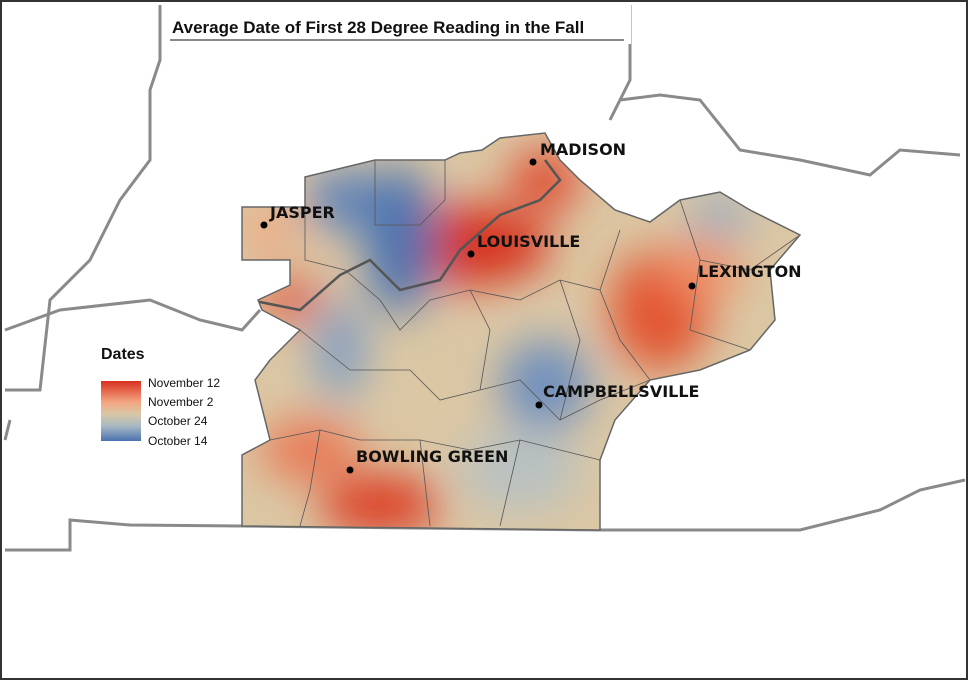 This screenshot has width=968, height=680. Describe the element at coordinates (181, 402) in the screenshot. I see `legend-label: November 2` at that location.